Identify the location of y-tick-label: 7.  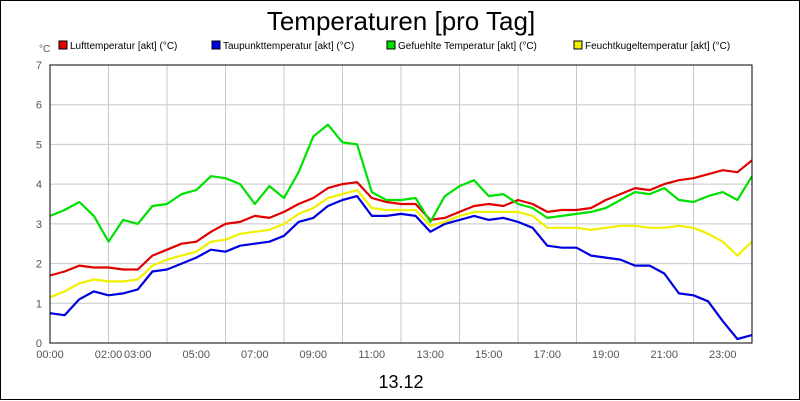
(39, 66).